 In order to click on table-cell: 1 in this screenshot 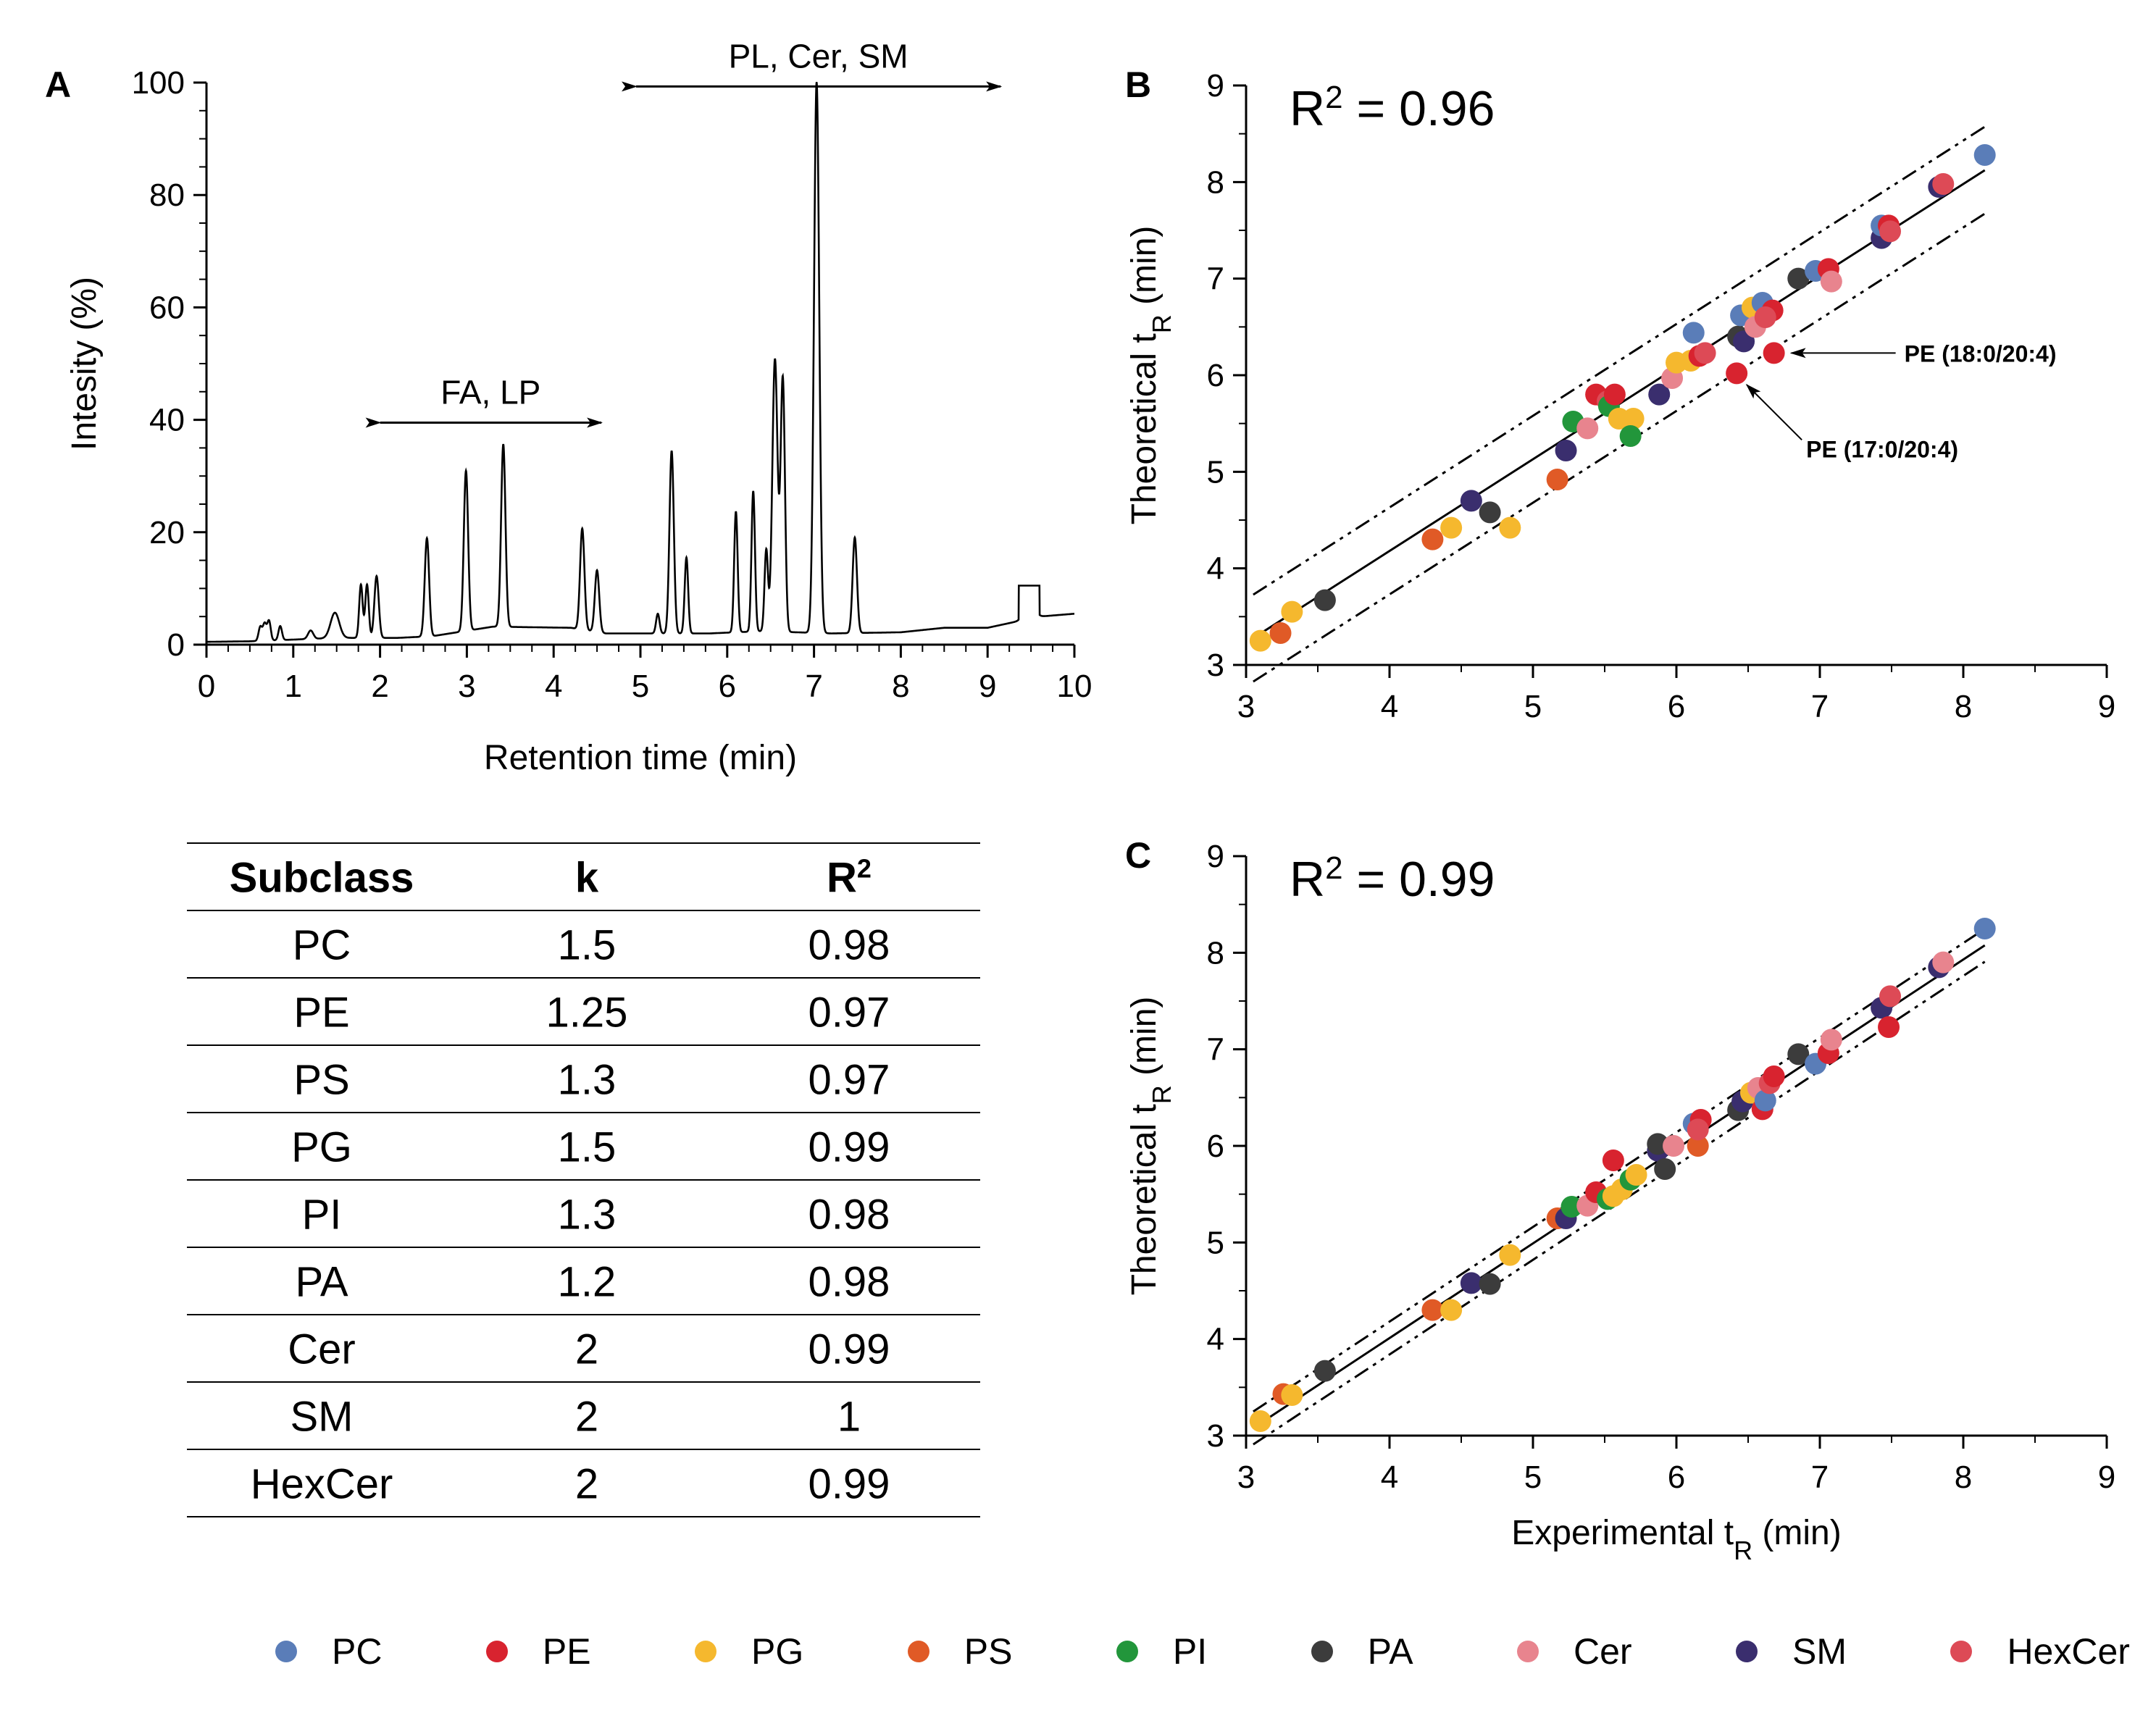, I will do `click(849, 1417)`.